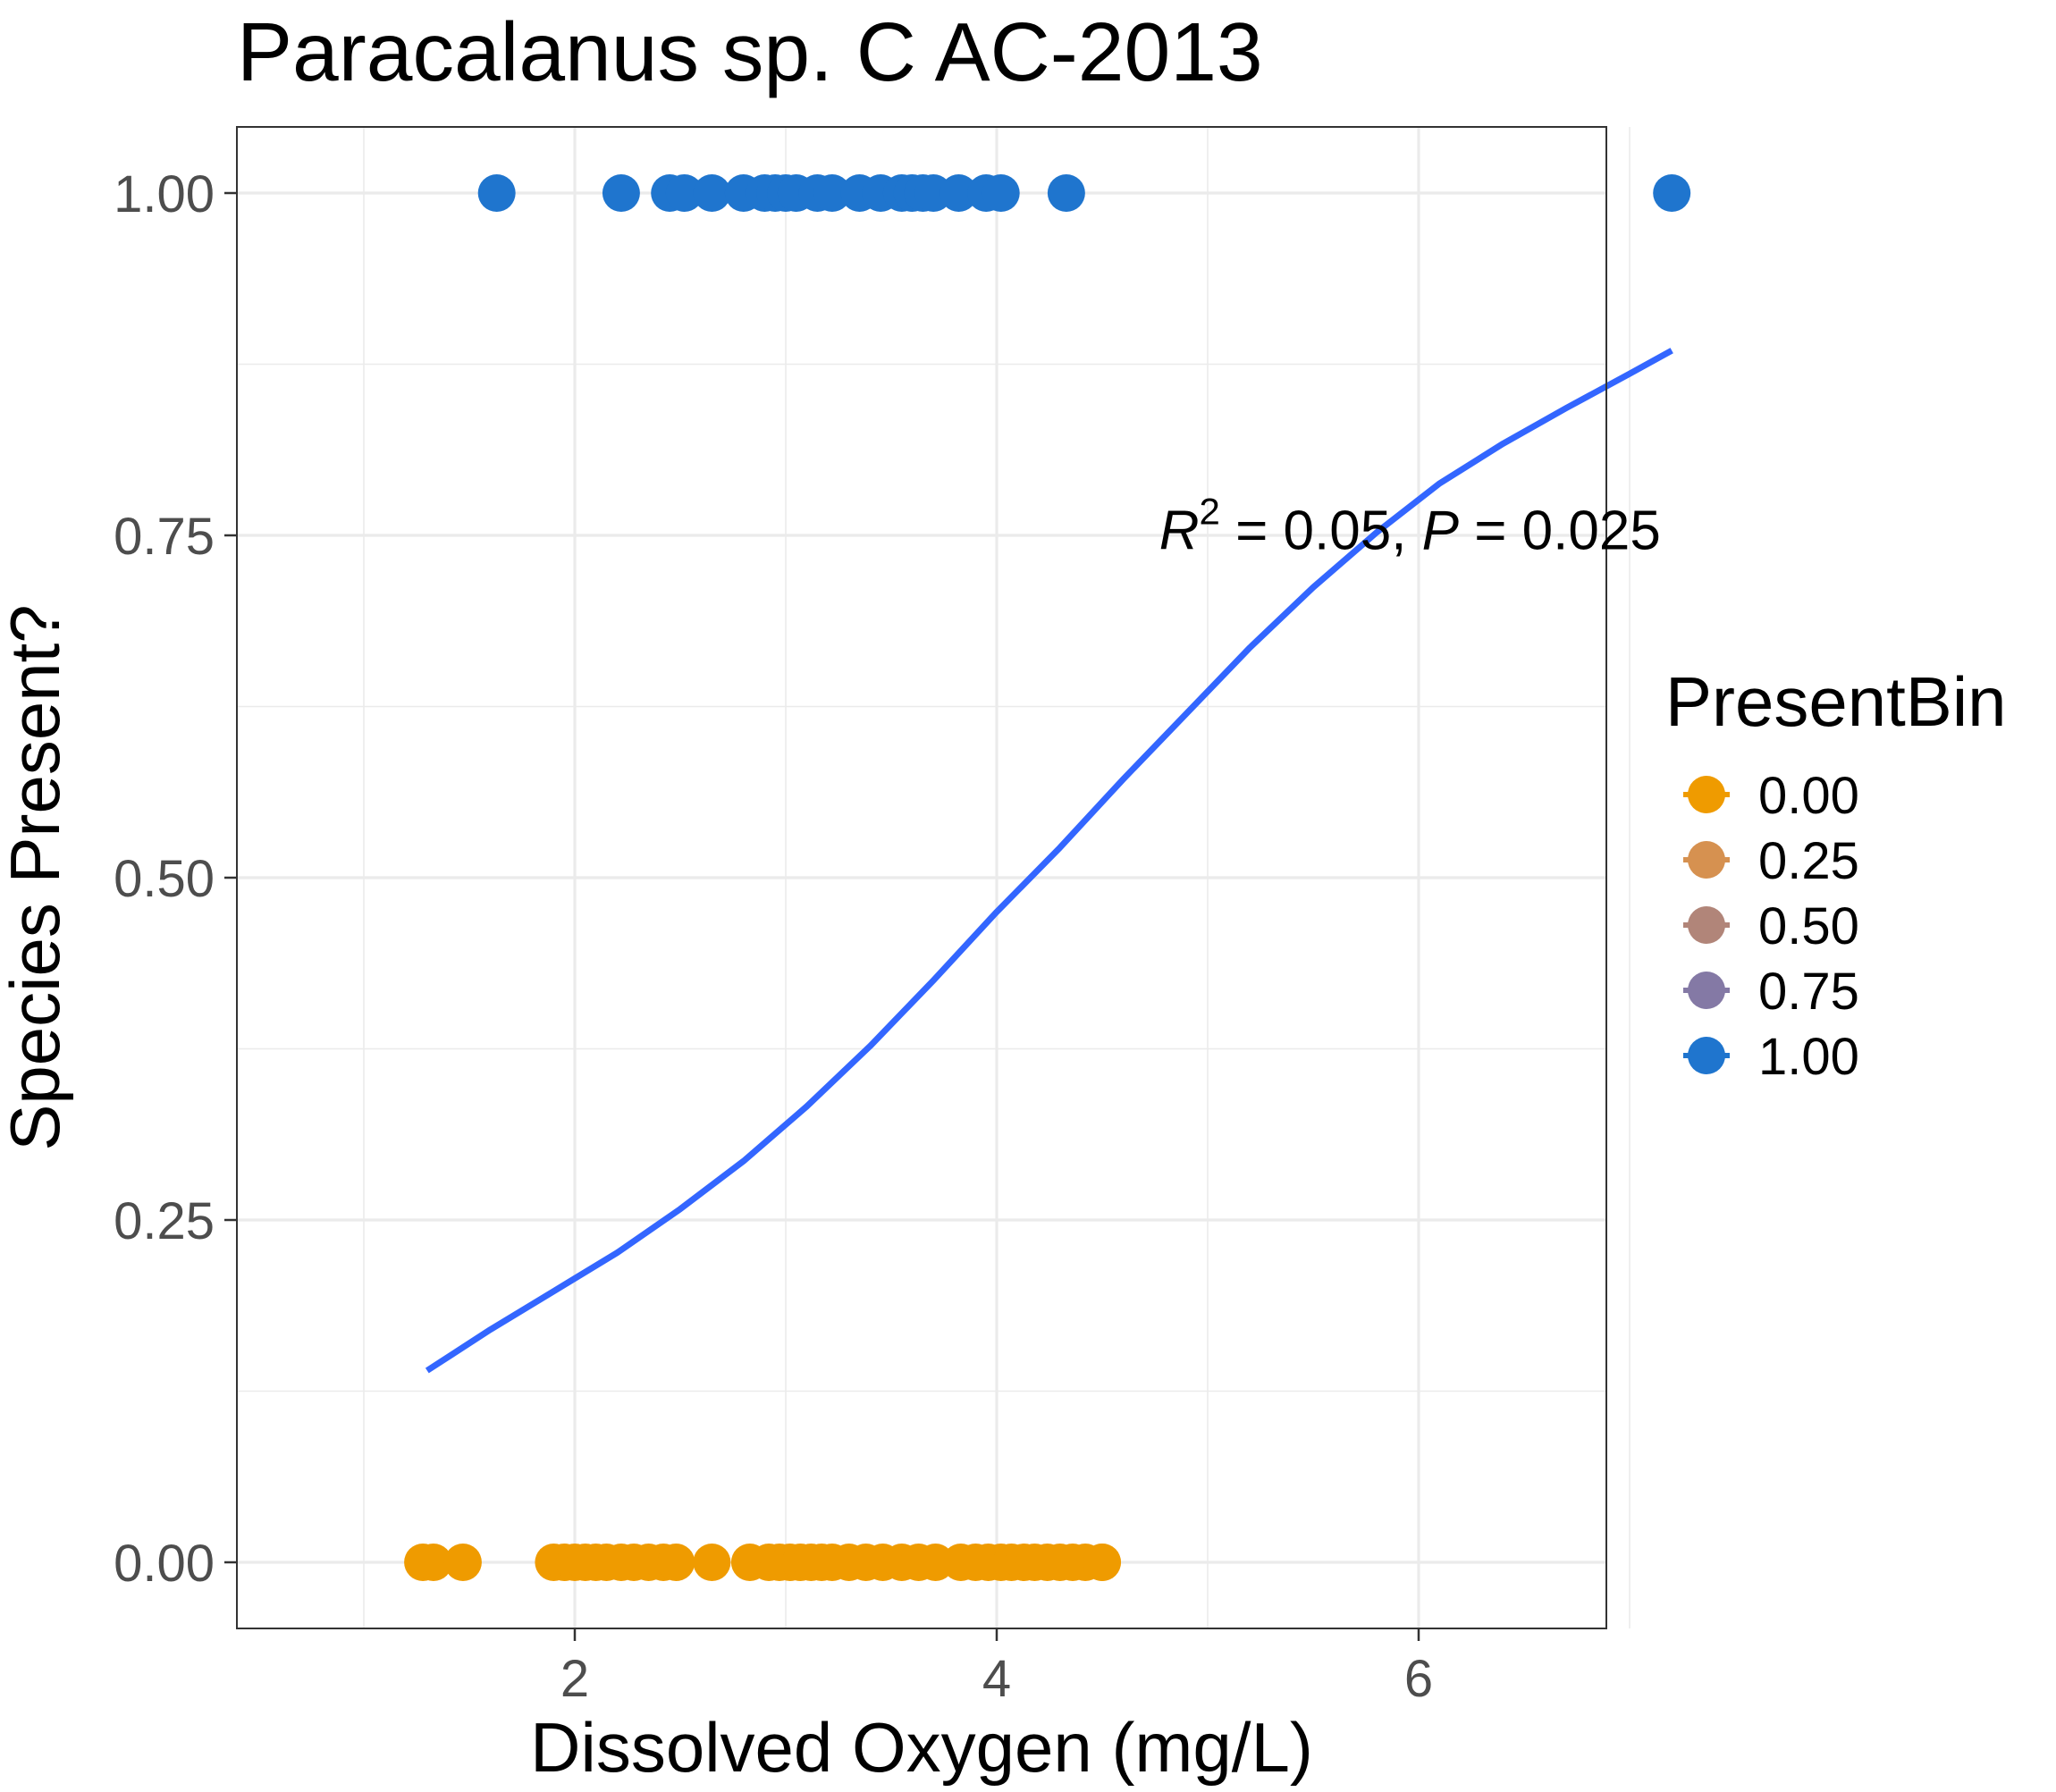 This screenshot has height=1792, width=2056. Describe the element at coordinates (1808, 992) in the screenshot. I see `legend-label: 0.75` at that location.